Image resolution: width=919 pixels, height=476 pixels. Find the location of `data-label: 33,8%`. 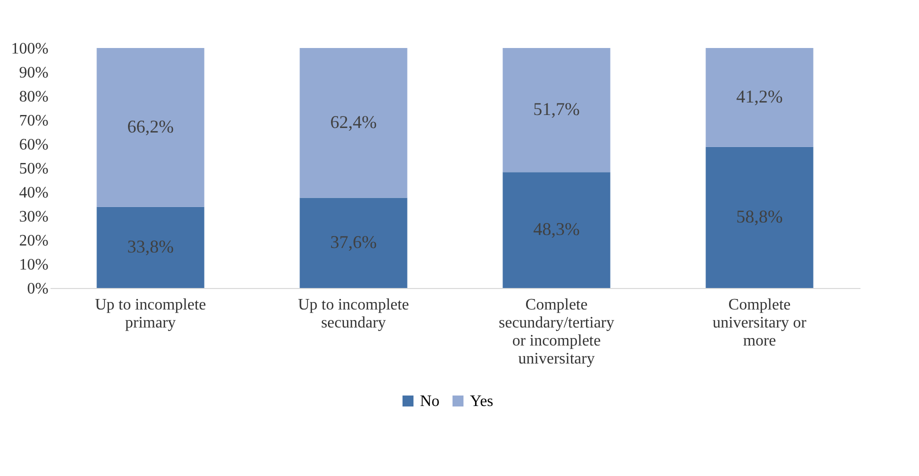

data-label: 33,8% is located at coordinates (150, 246).